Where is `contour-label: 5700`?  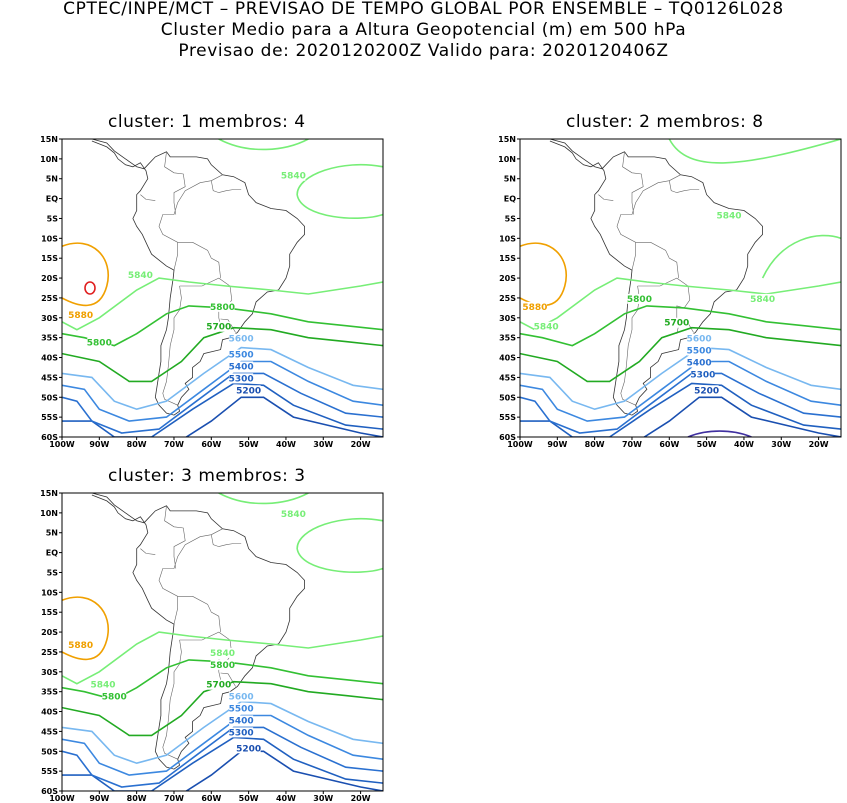 contour-label: 5700 is located at coordinates (218, 686).